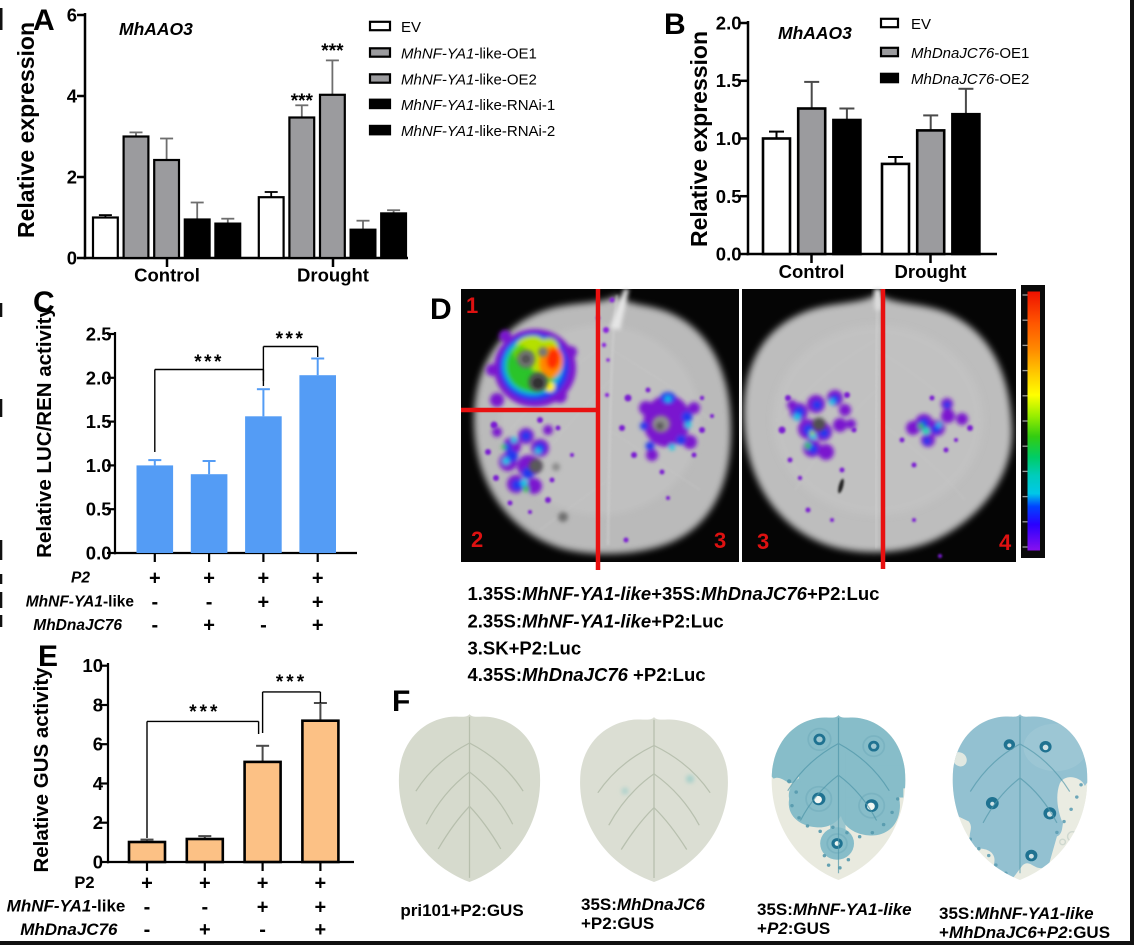 The width and height of the screenshot is (1134, 945). What do you see at coordinates (469, 80) in the screenshot?
I see `svg-text: MhNF-YA1-like-OE2` at bounding box center [469, 80].